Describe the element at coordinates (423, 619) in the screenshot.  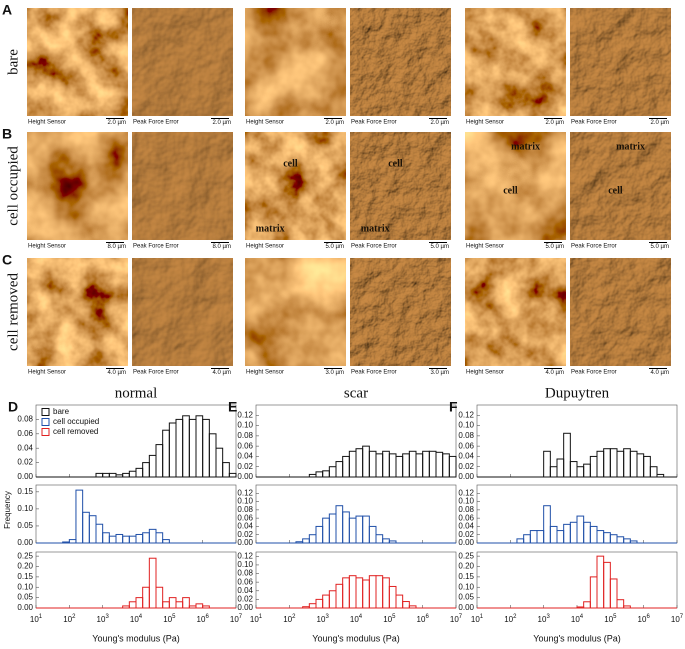
I see `x-tick-label: 10⁶` at that location.